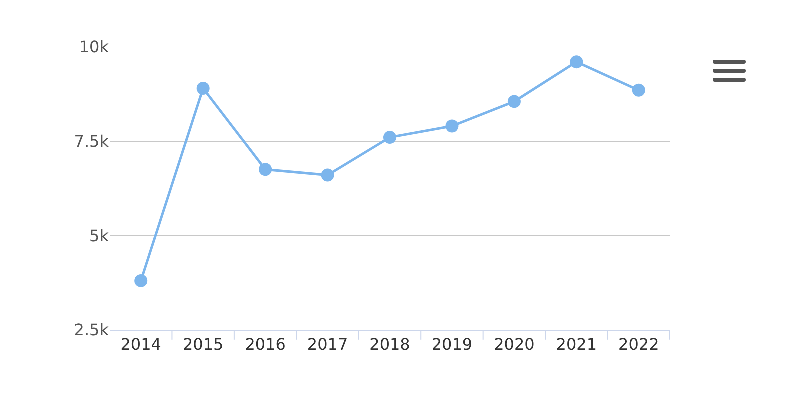  What do you see at coordinates (141, 344) in the screenshot?
I see `x-tick-label: 2014` at bounding box center [141, 344].